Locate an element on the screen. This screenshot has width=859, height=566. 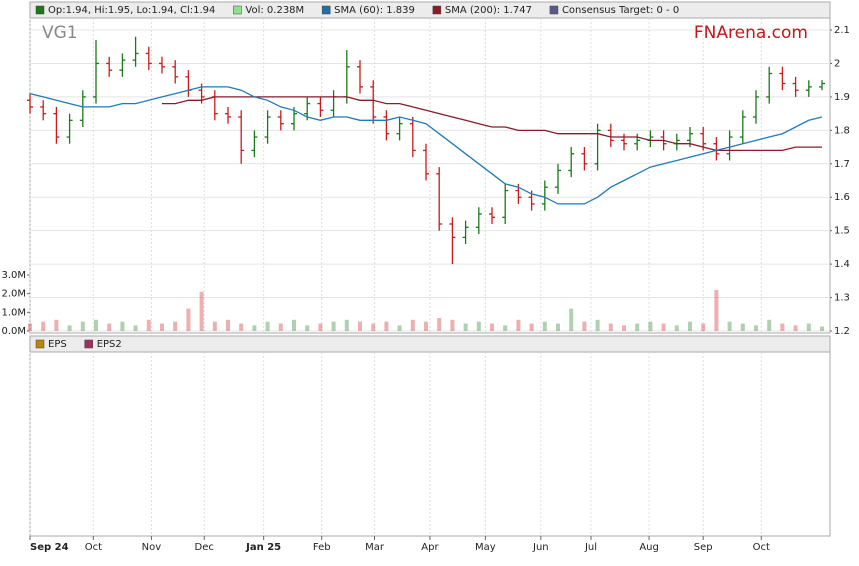
y-tick-label: 1.8 is located at coordinates (842, 130).